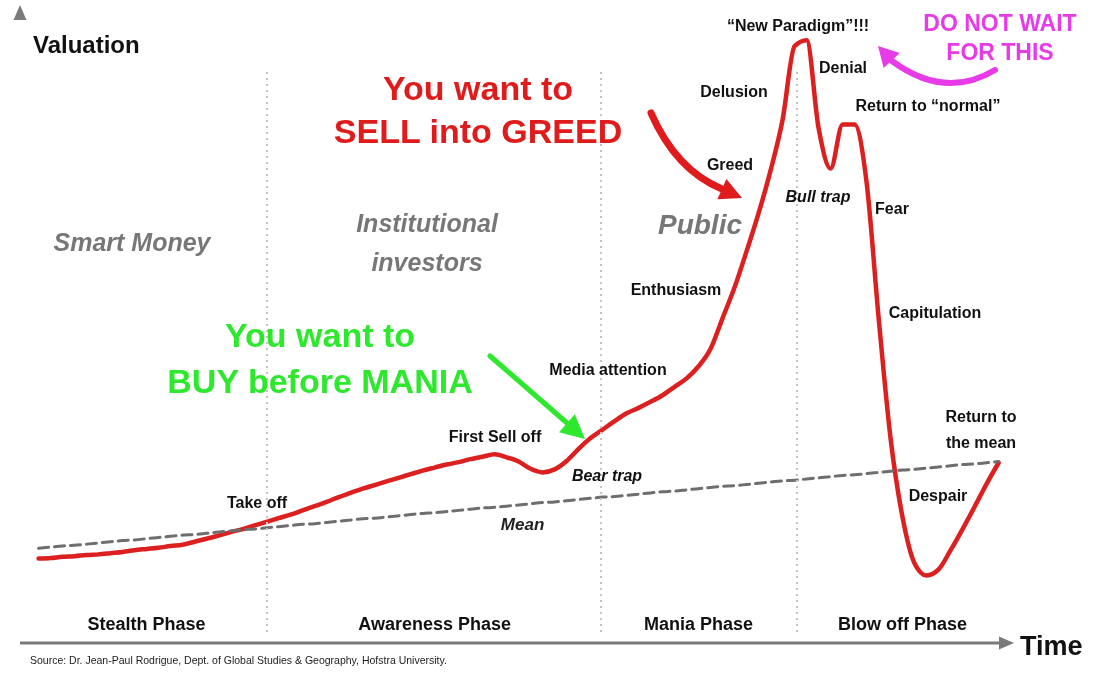 This screenshot has height=690, width=1108. I want to click on annotation: Smart Money, so click(132, 242).